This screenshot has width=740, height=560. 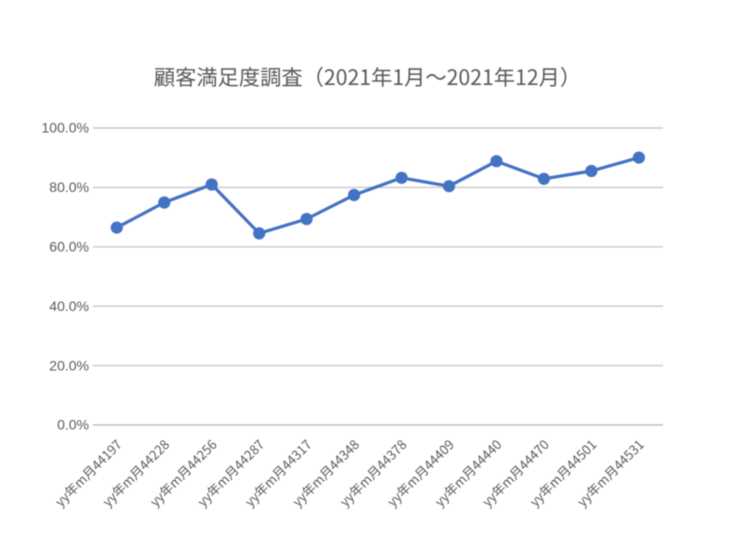 What do you see at coordinates (69, 187) in the screenshot?
I see `svg-text: 80.0%` at bounding box center [69, 187].